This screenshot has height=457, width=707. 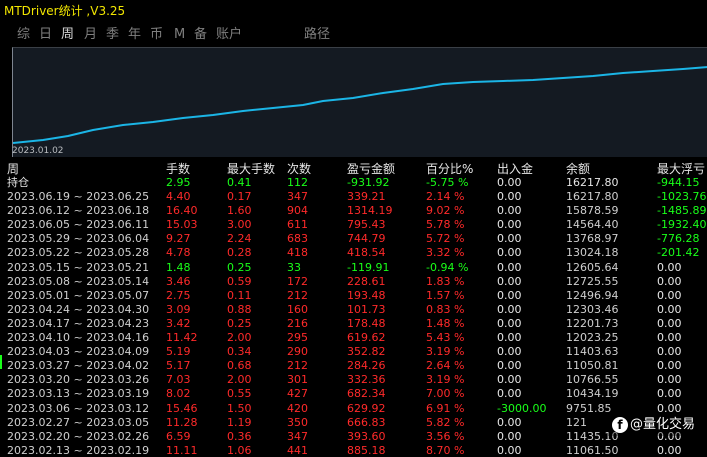 What do you see at coordinates (239, 408) in the screenshot?
I see `cell-max-lots: 1.50` at bounding box center [239, 408].